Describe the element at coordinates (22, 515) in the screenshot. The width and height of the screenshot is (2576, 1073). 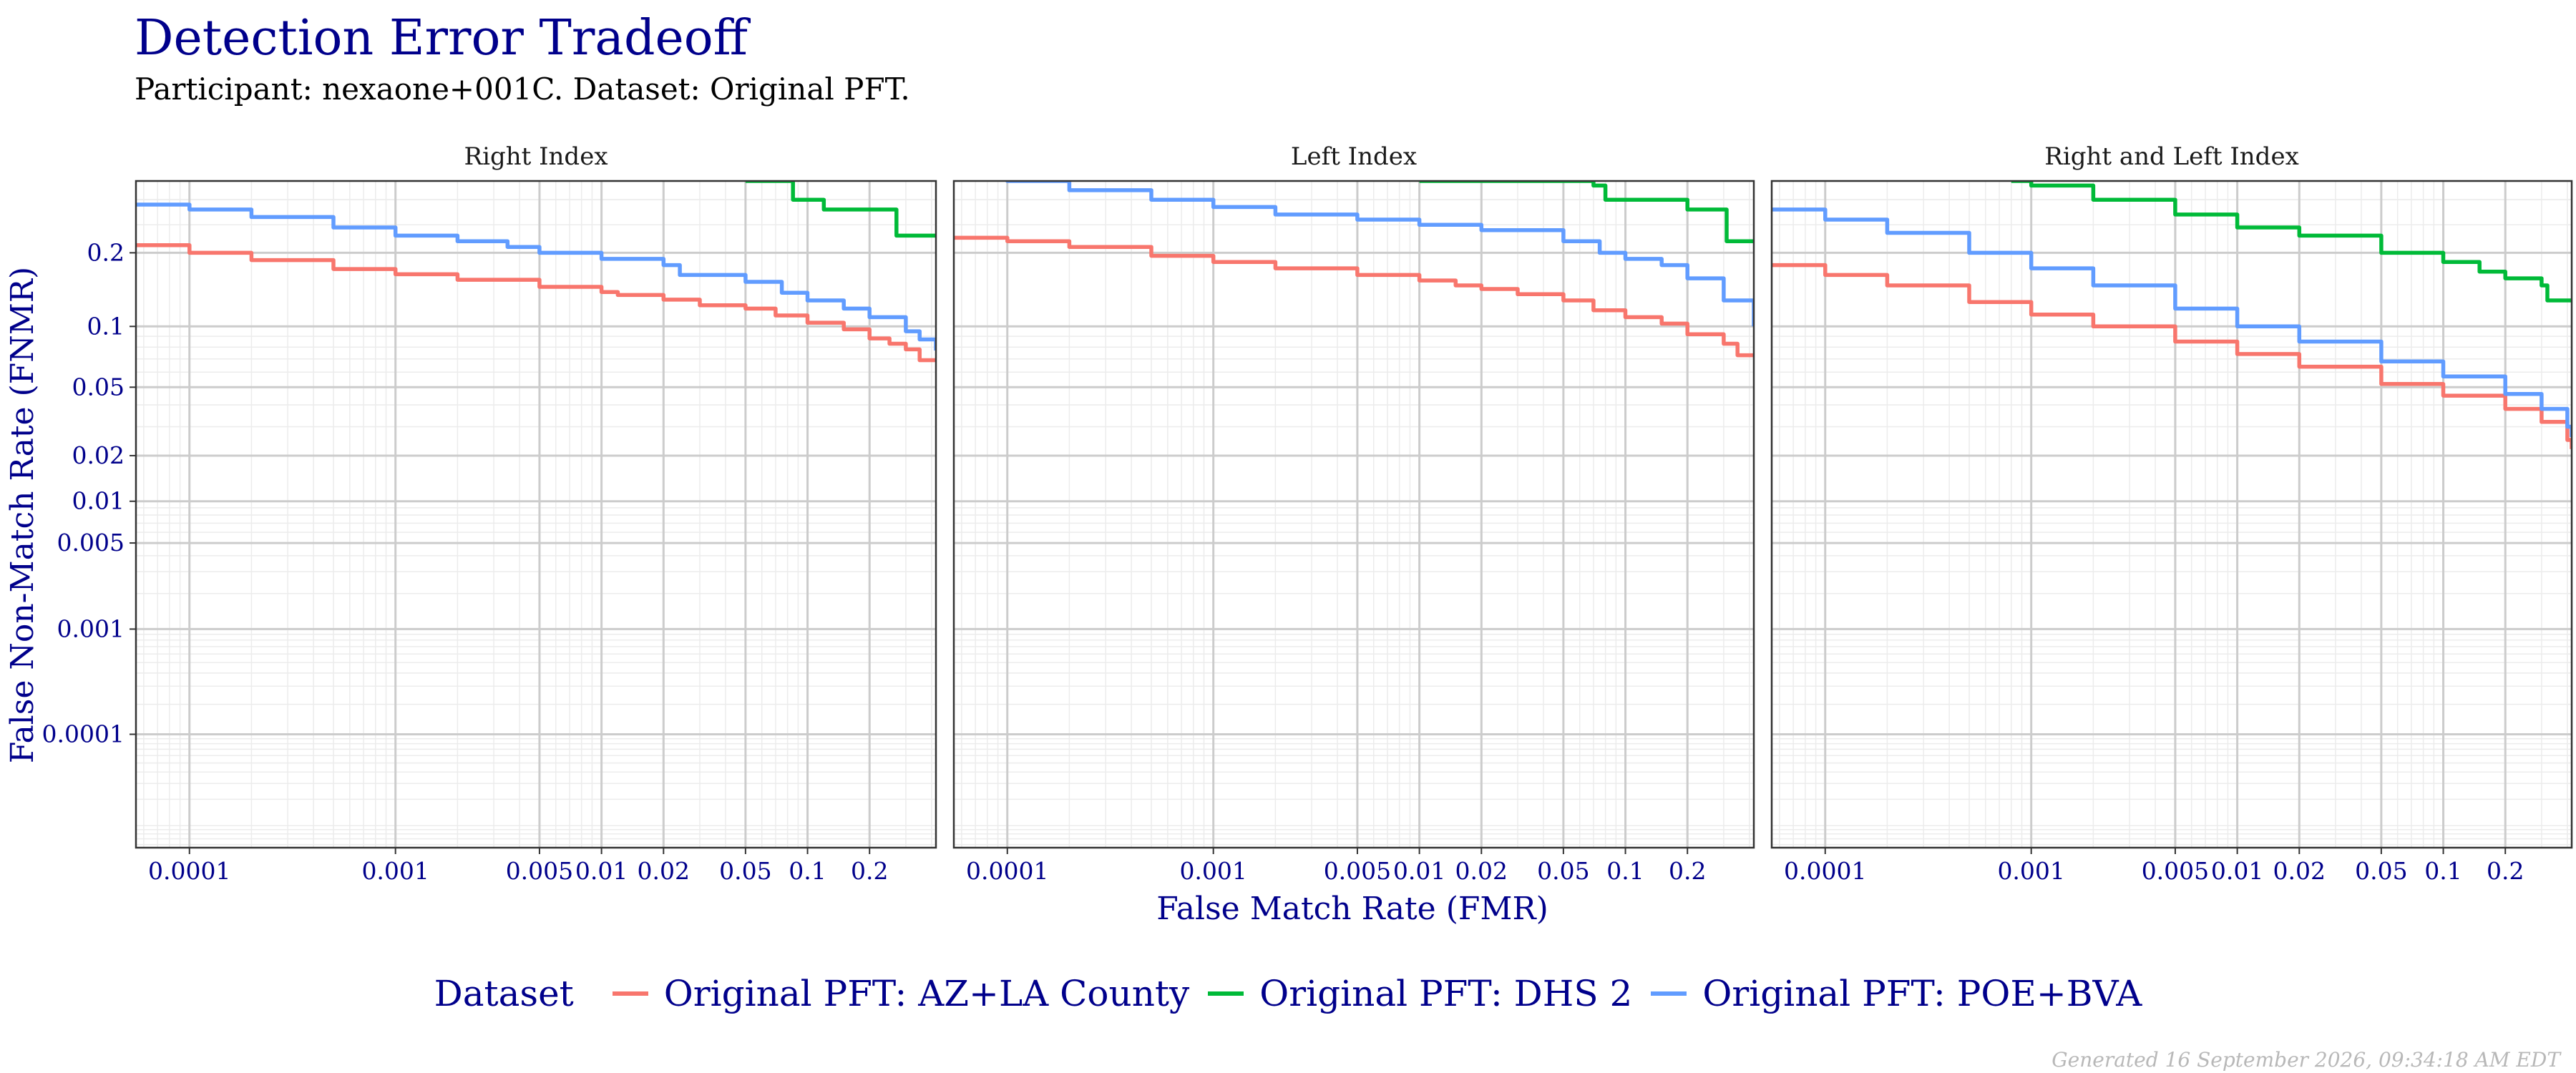
I see `y-axis-title: False Non-Match Rate (FNMR)` at that location.